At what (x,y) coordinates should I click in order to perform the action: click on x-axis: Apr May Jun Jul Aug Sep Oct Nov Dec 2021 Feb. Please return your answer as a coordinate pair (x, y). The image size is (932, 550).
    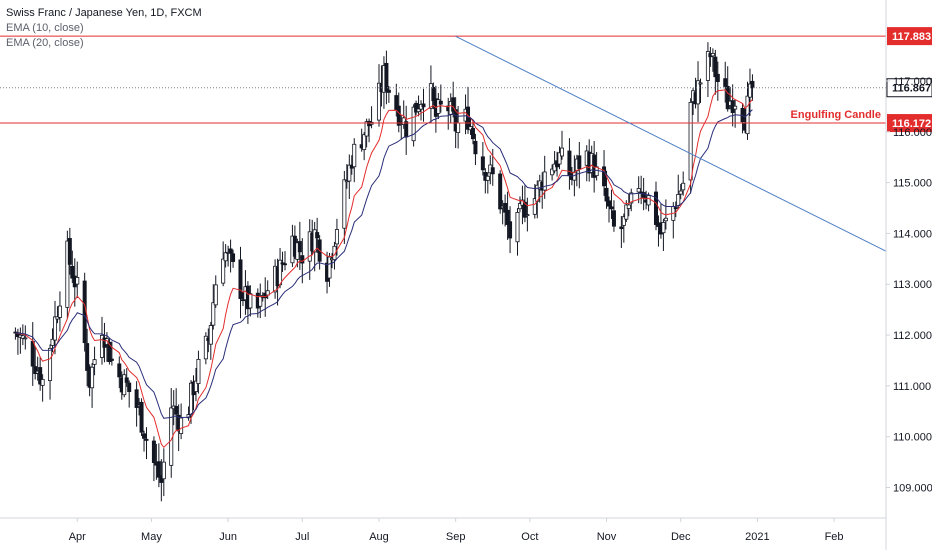
    Looking at the image, I should click on (443, 530).